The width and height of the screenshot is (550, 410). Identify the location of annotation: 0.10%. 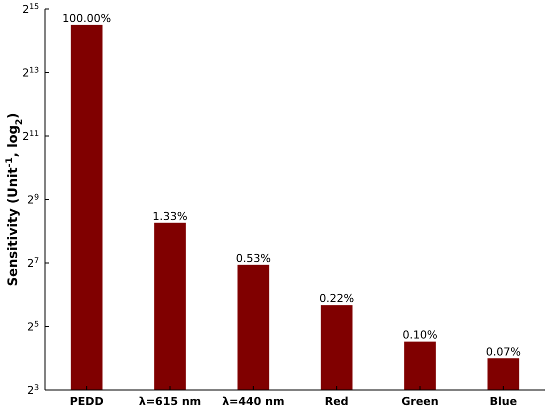
(420, 335).